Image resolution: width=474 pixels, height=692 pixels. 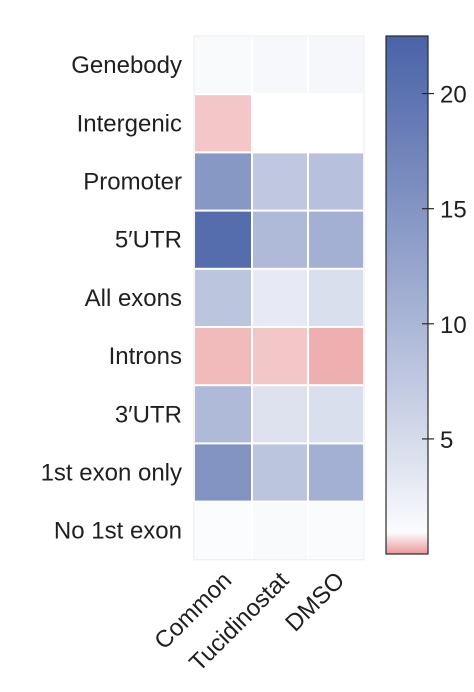 What do you see at coordinates (111, 473) in the screenshot?
I see `row-label: 1st exon only` at bounding box center [111, 473].